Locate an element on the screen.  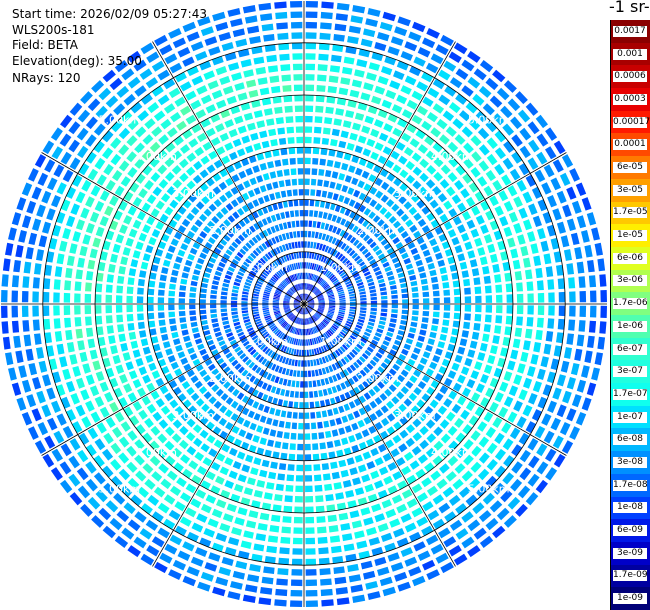
range-label: 1.00km is located at coordinates (341, 267).